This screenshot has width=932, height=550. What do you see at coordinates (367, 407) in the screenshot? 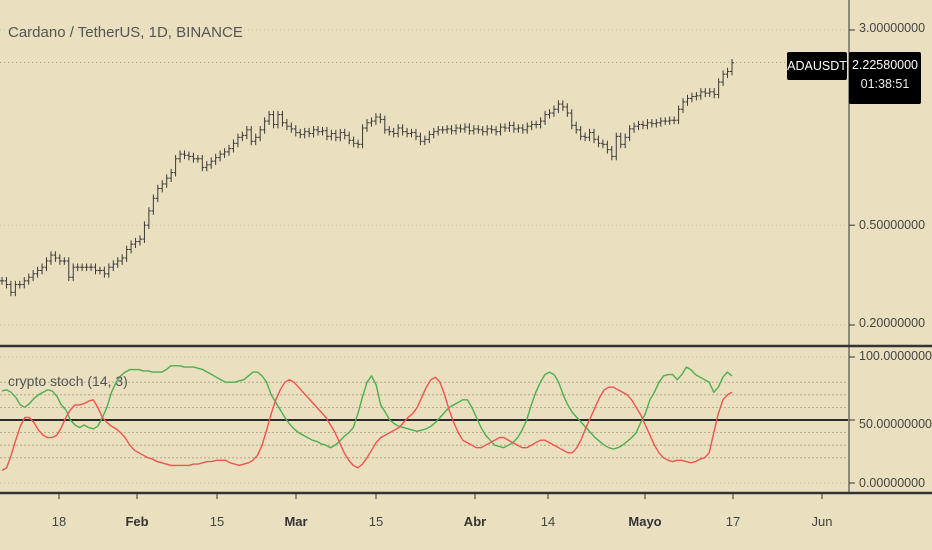
I see `stoch-k-line` at bounding box center [367, 407].